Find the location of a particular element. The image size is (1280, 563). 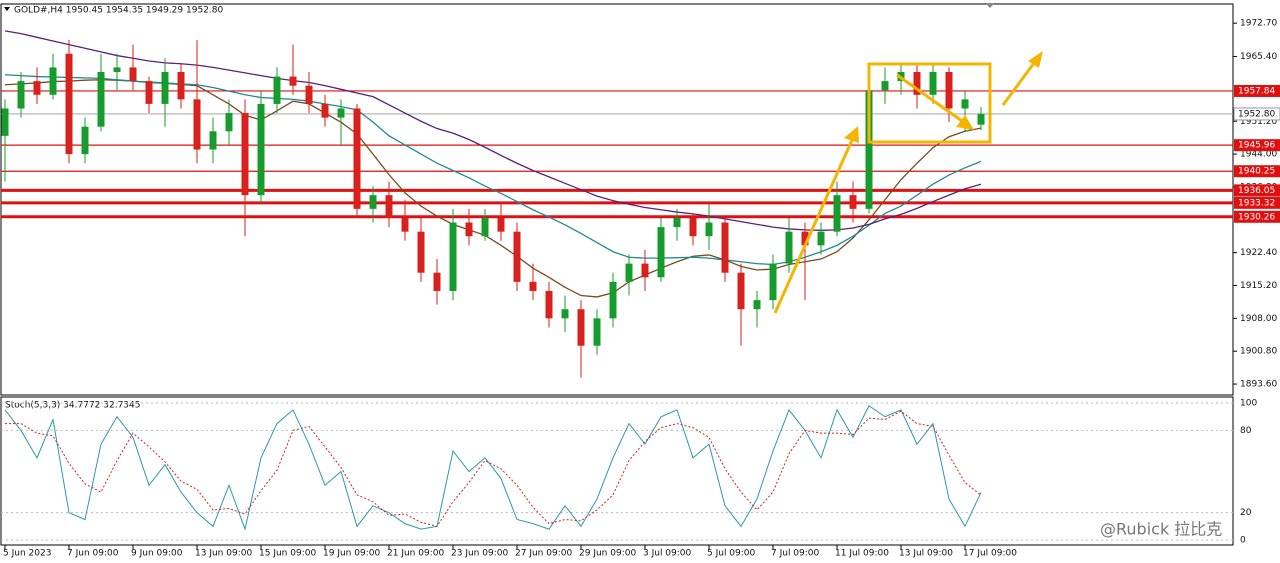

x-tick-label: 23 Jun 09:00 is located at coordinates (479, 554).